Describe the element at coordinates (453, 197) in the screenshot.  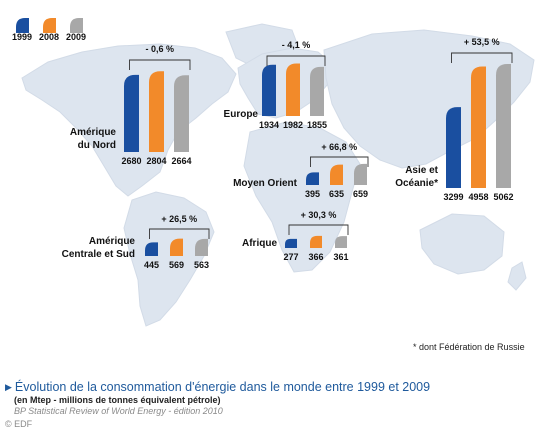
I see `bar-value-label: 3299` at that location.